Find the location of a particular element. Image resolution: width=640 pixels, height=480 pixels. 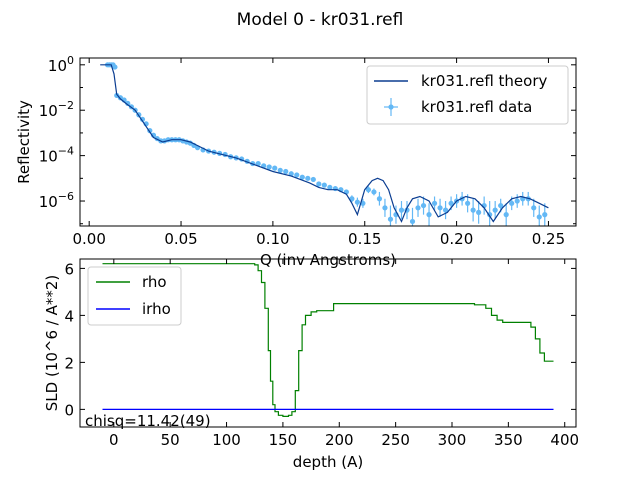

bottom-x-axis-label: depth (A) is located at coordinates (328, 462).